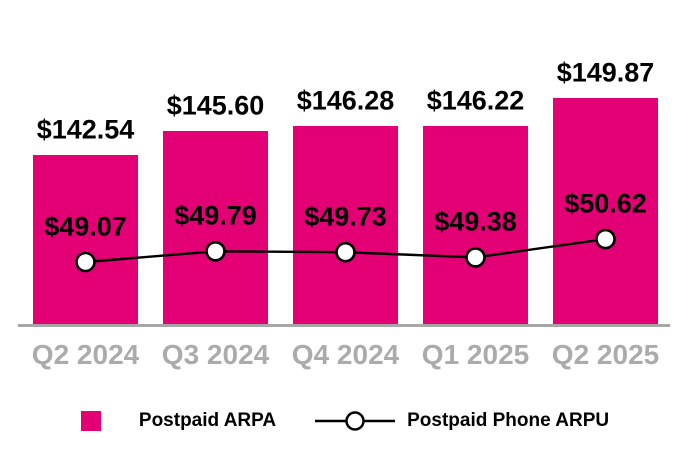 This screenshot has width=690, height=460. Describe the element at coordinates (344, 325) in the screenshot. I see `x-axis-line` at that location.